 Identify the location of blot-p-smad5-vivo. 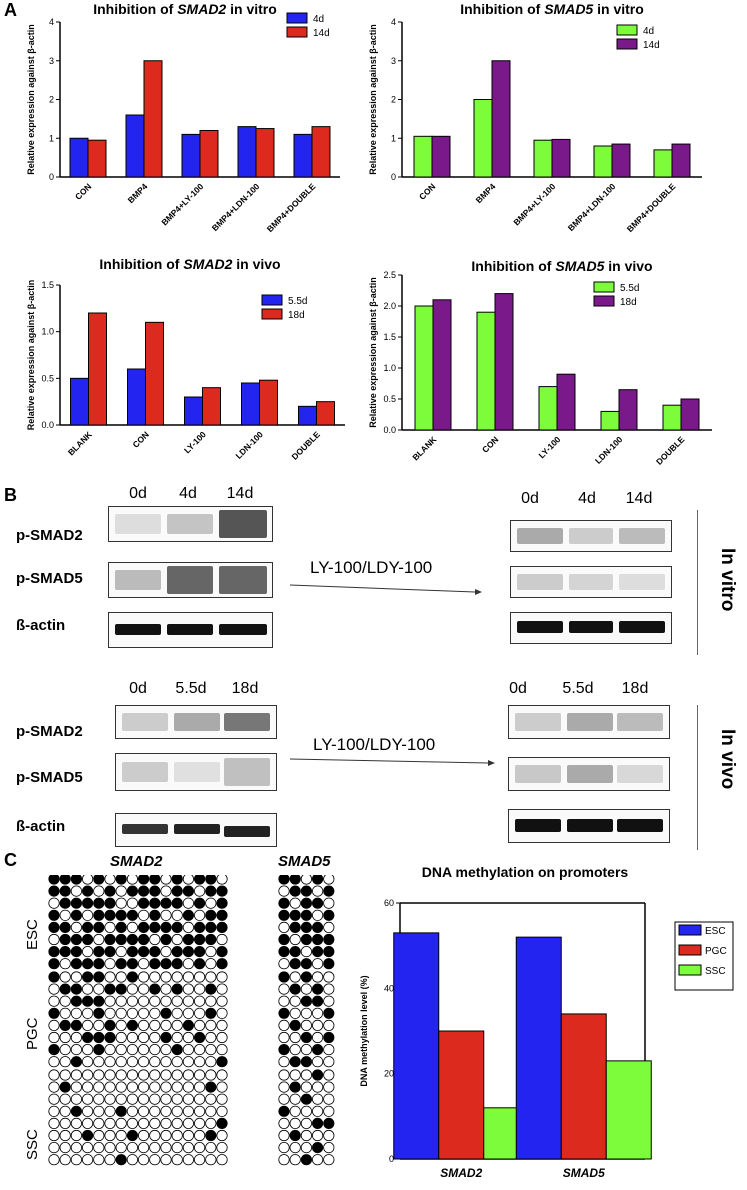
(196, 772).